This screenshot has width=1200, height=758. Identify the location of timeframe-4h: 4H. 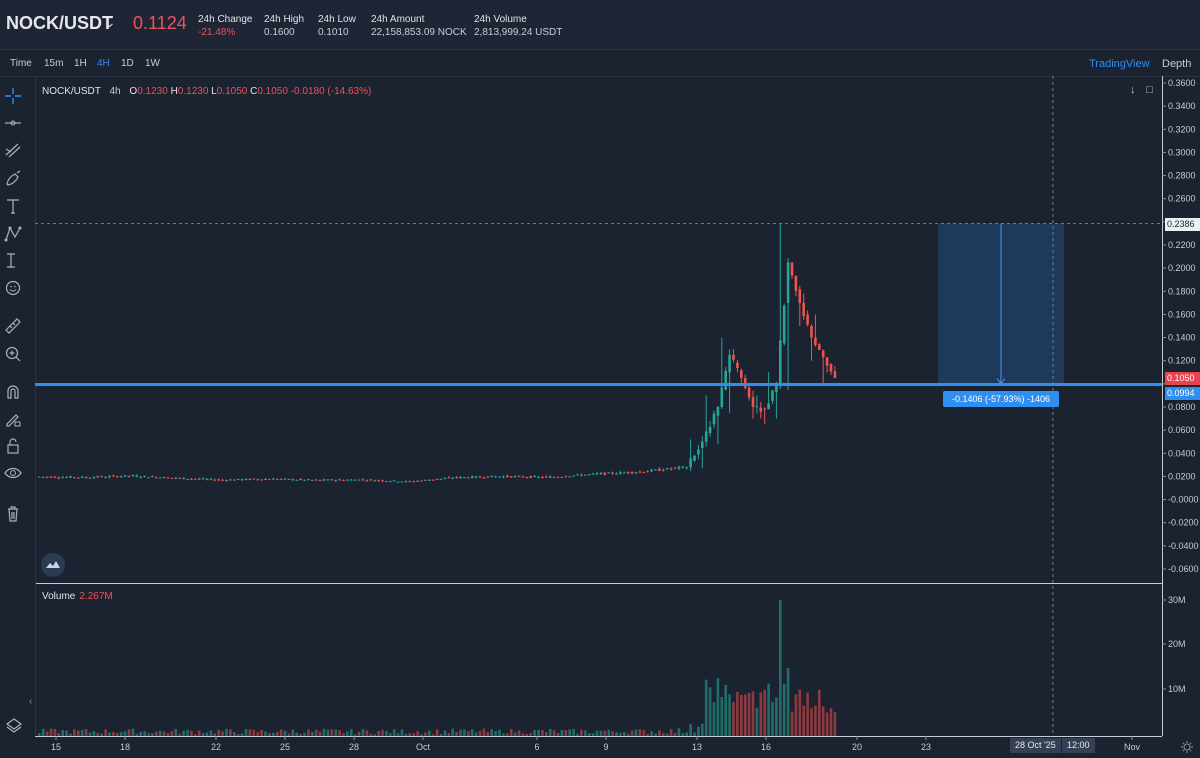
(103, 63).